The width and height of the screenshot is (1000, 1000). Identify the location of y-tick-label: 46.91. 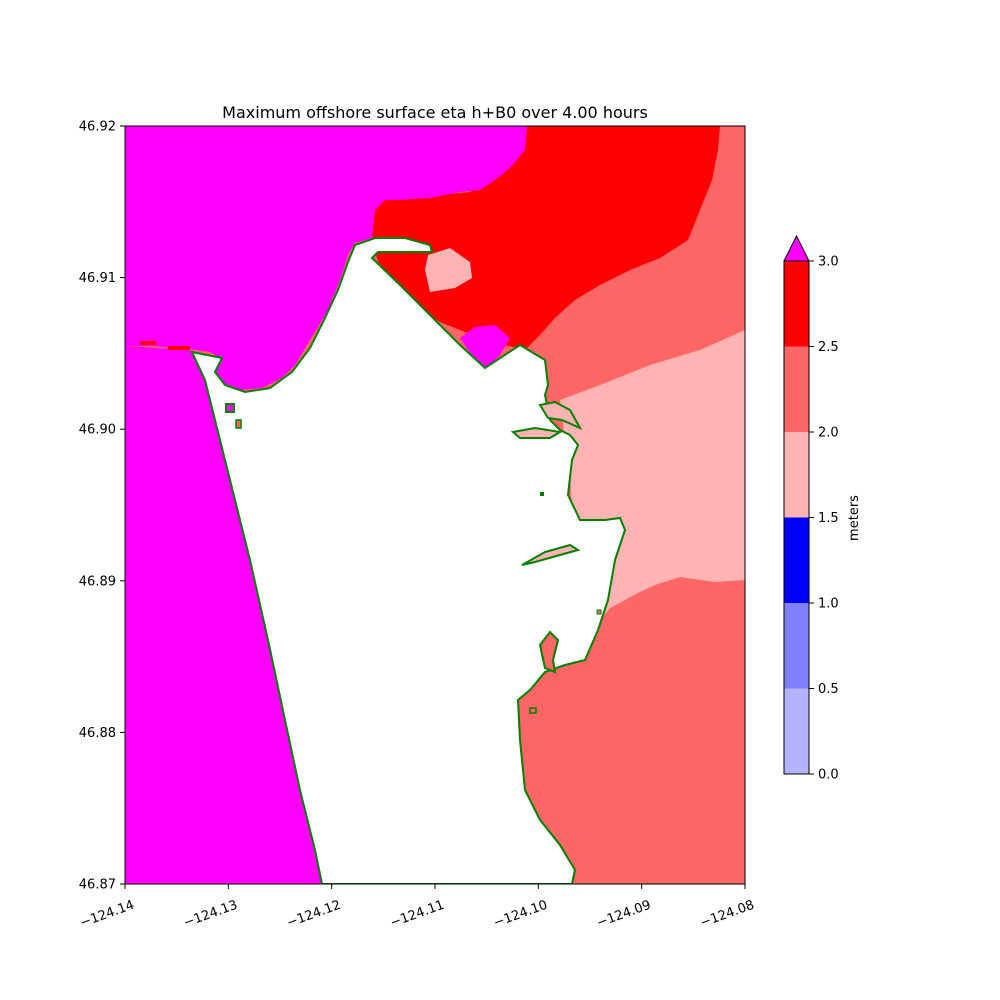
(97, 278).